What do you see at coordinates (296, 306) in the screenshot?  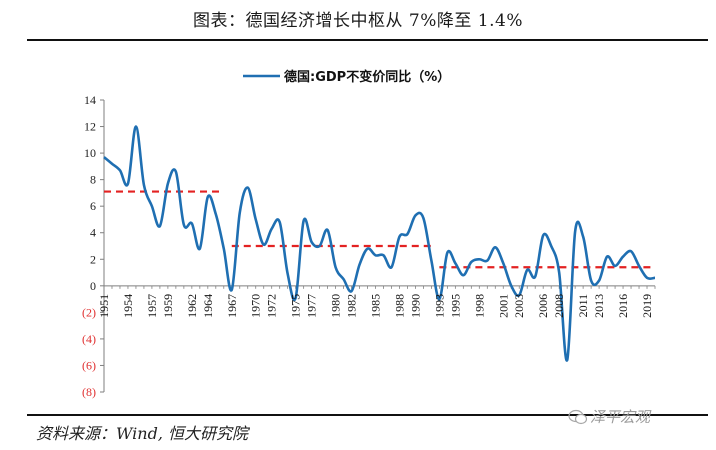 I see `x-tick-label: 1975` at bounding box center [296, 306].